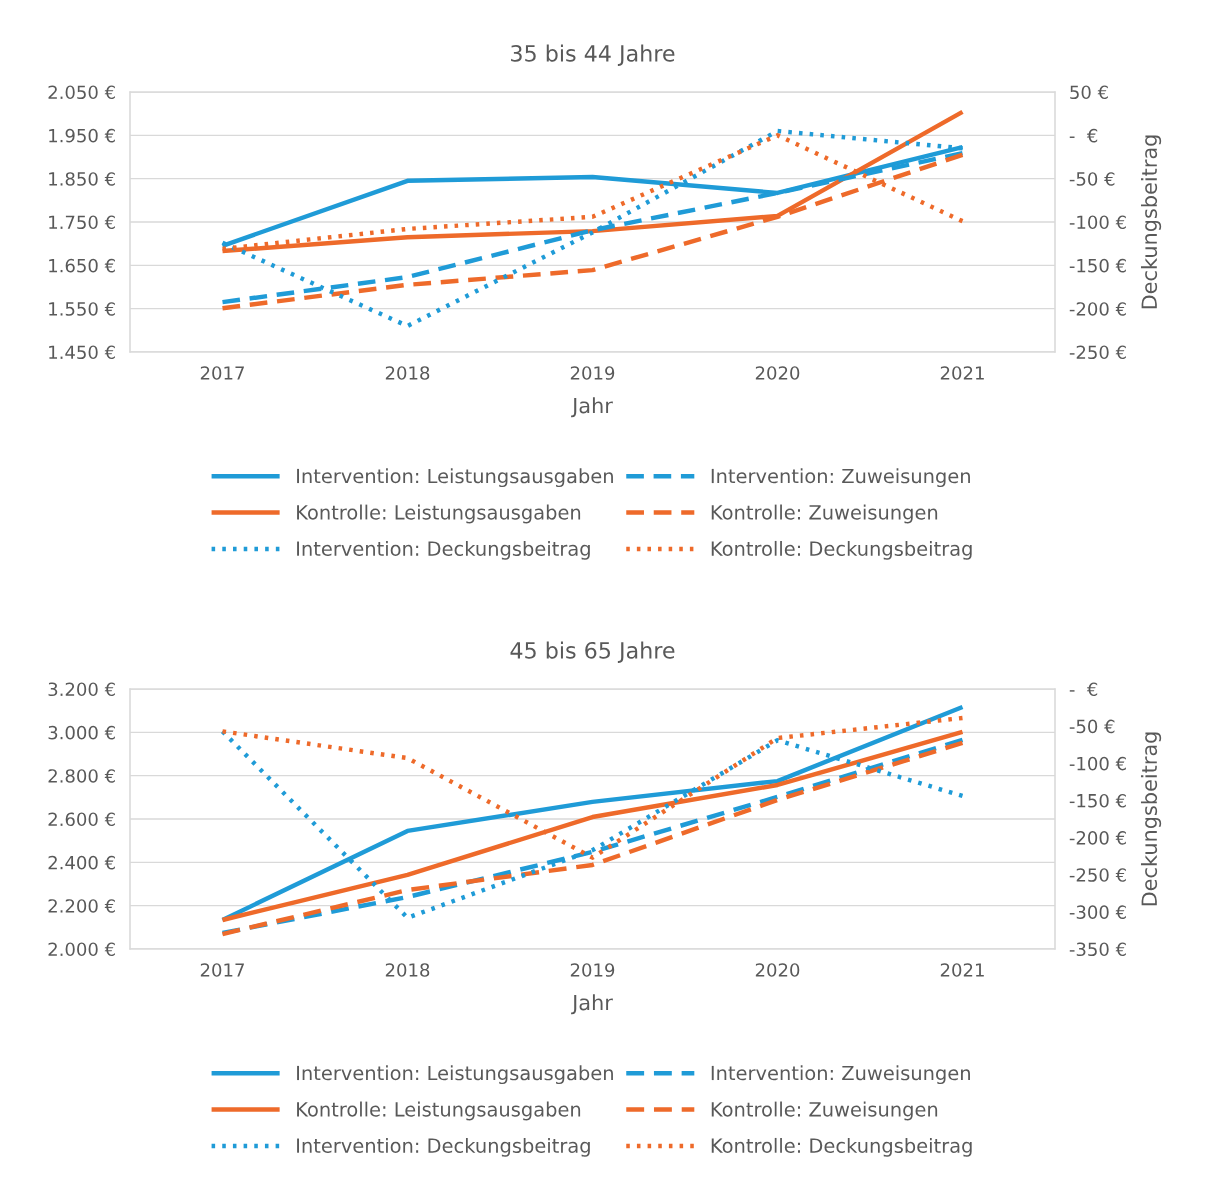 The height and width of the screenshot is (1196, 1217). Describe the element at coordinates (82, 309) in the screenshot. I see `y-tick-label: 1.550 €` at that location.